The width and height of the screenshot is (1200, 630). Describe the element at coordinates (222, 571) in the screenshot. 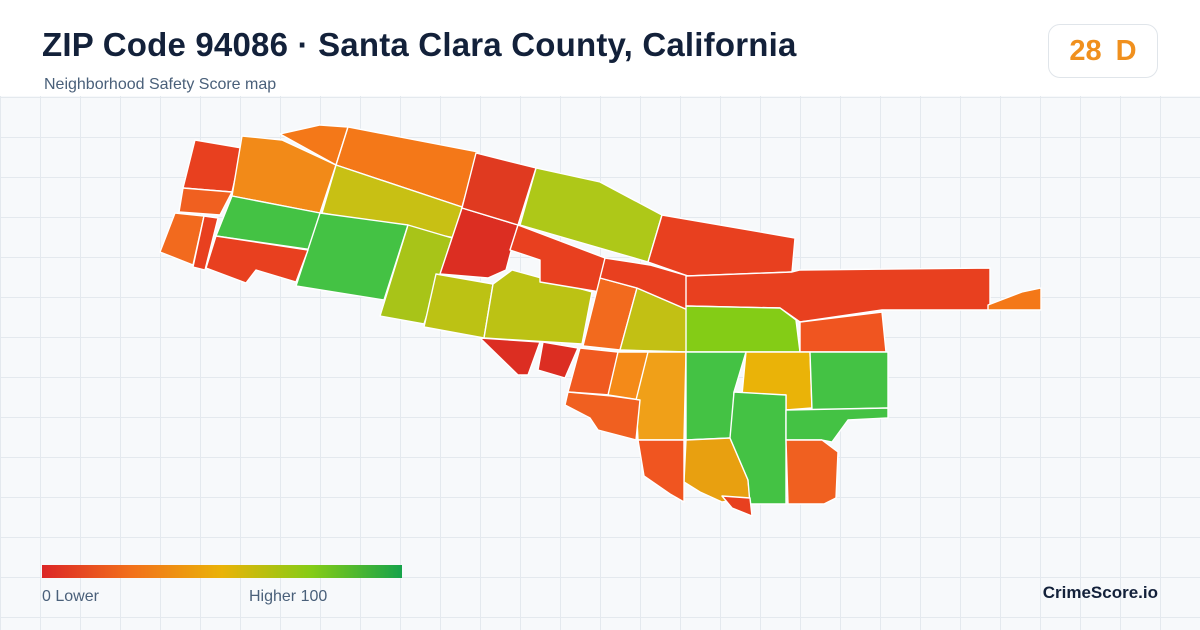

I see `legend-color-scale` at that location.